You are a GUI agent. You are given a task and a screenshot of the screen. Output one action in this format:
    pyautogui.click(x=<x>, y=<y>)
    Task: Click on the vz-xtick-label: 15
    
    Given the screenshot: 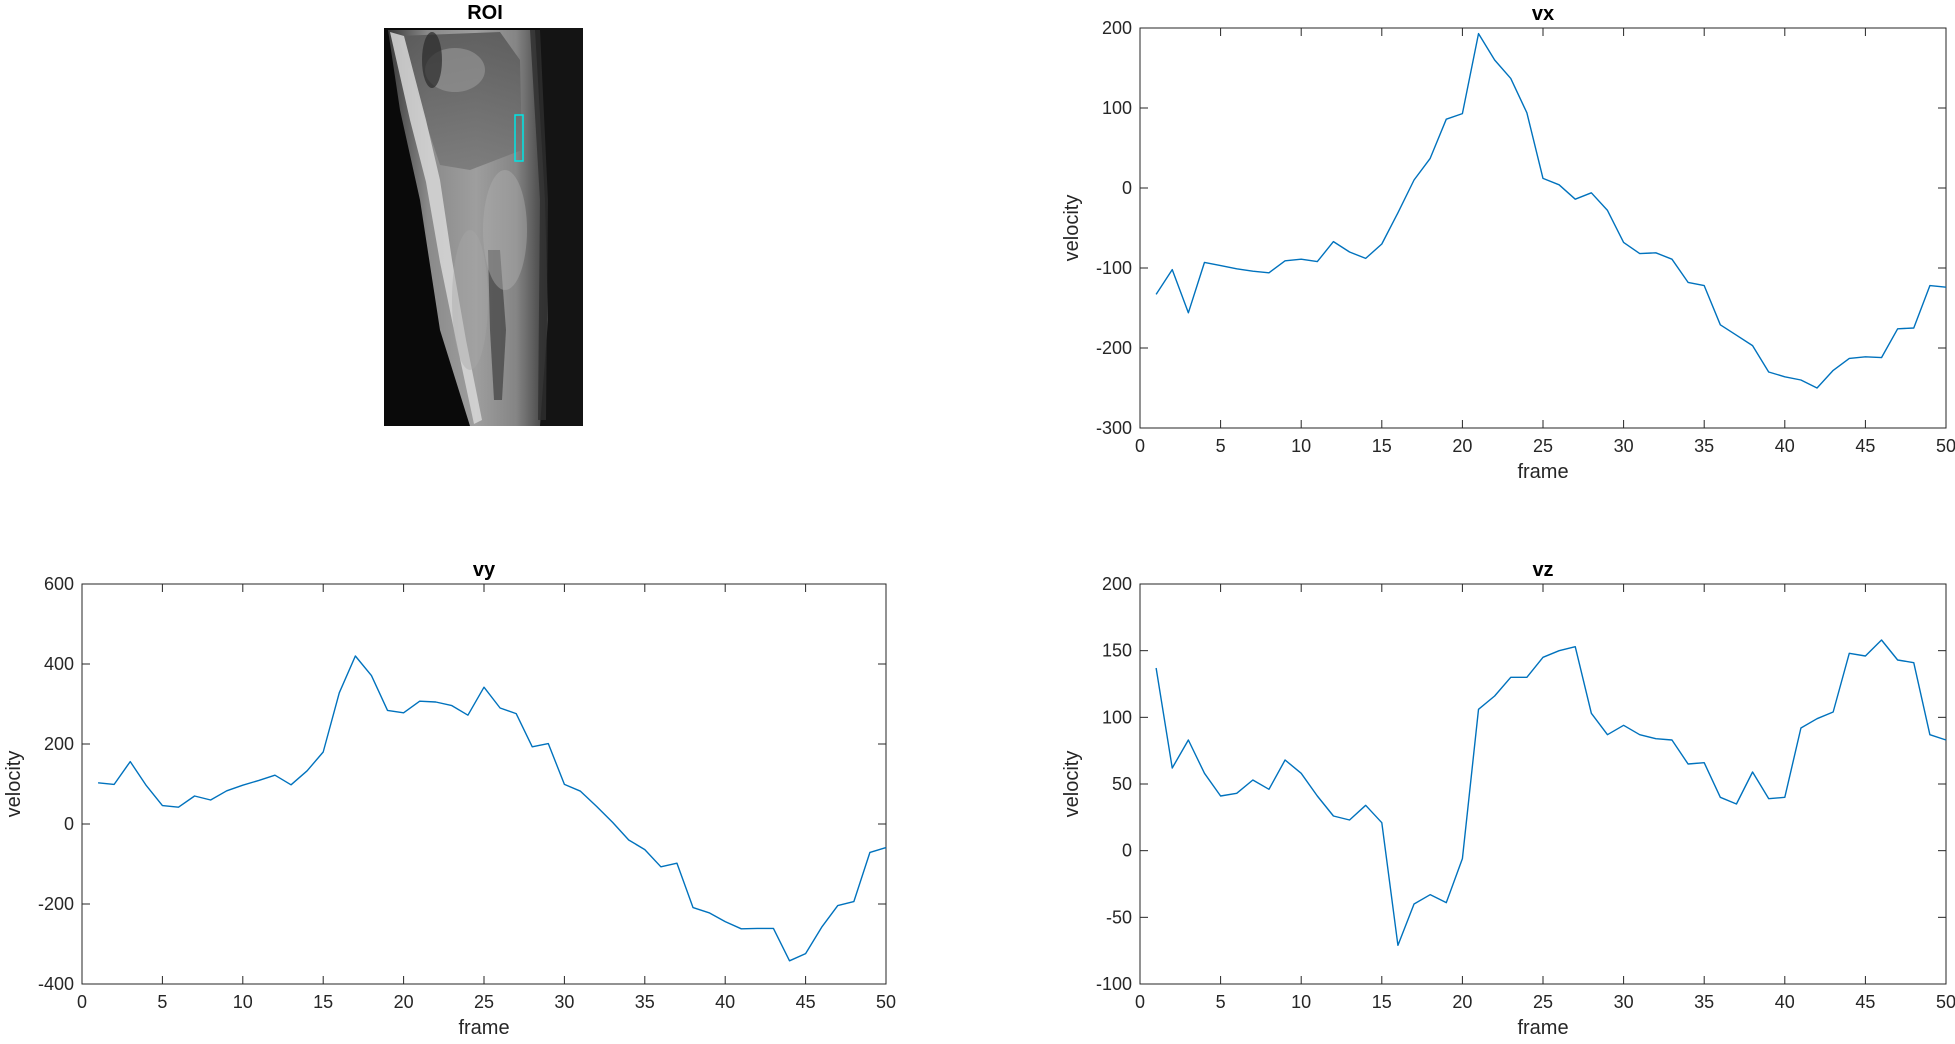 What is the action you would take?
    pyautogui.click(x=1382, y=1002)
    